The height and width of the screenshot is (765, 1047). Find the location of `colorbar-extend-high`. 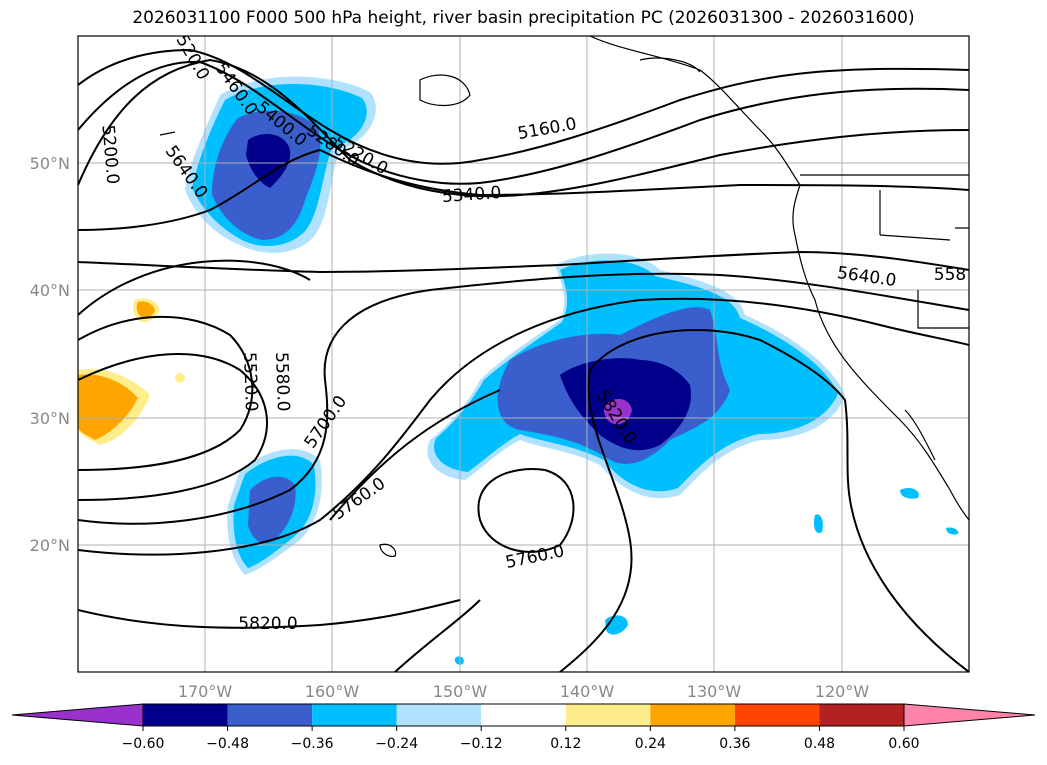

colorbar-extend-high is located at coordinates (969, 715).